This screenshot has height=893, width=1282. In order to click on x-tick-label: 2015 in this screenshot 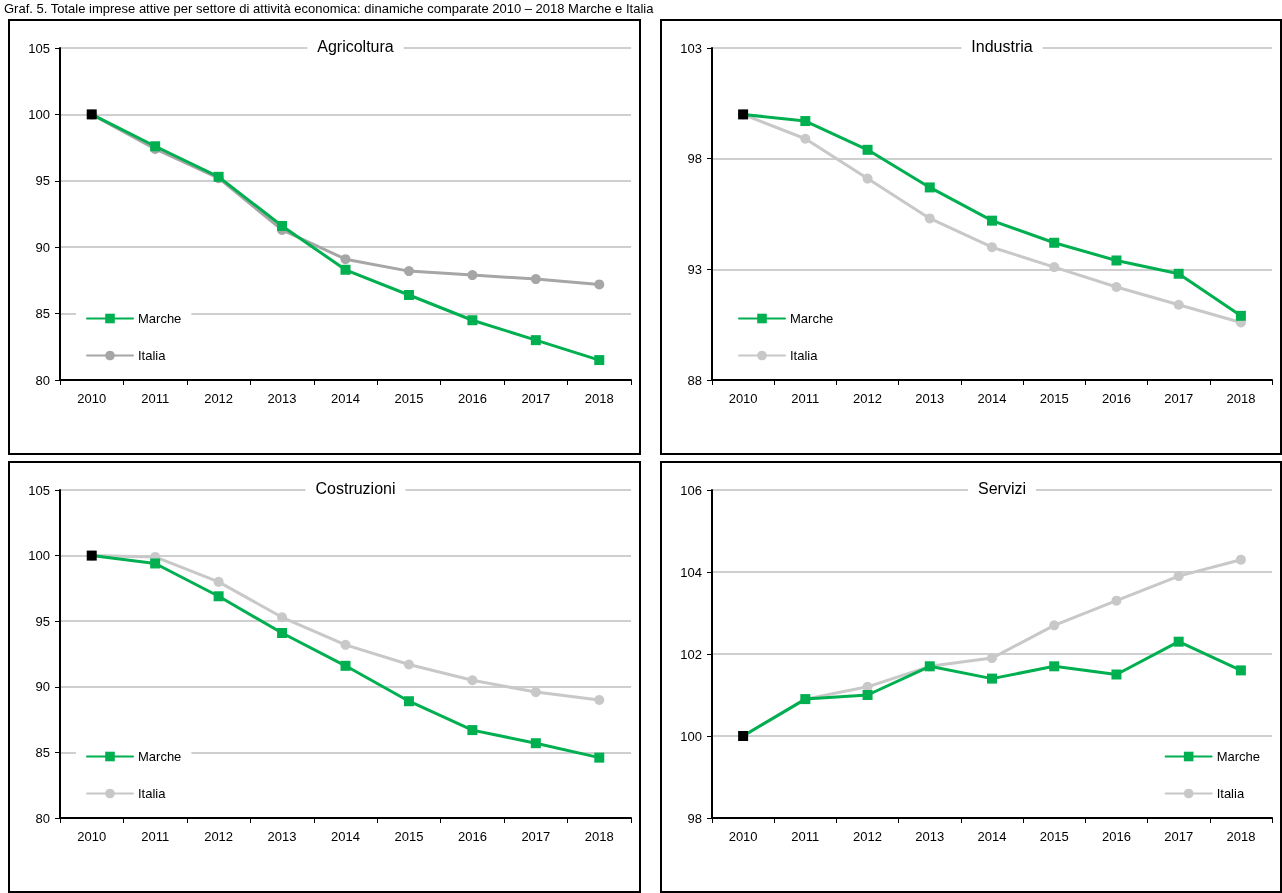, I will do `click(1054, 836)`.